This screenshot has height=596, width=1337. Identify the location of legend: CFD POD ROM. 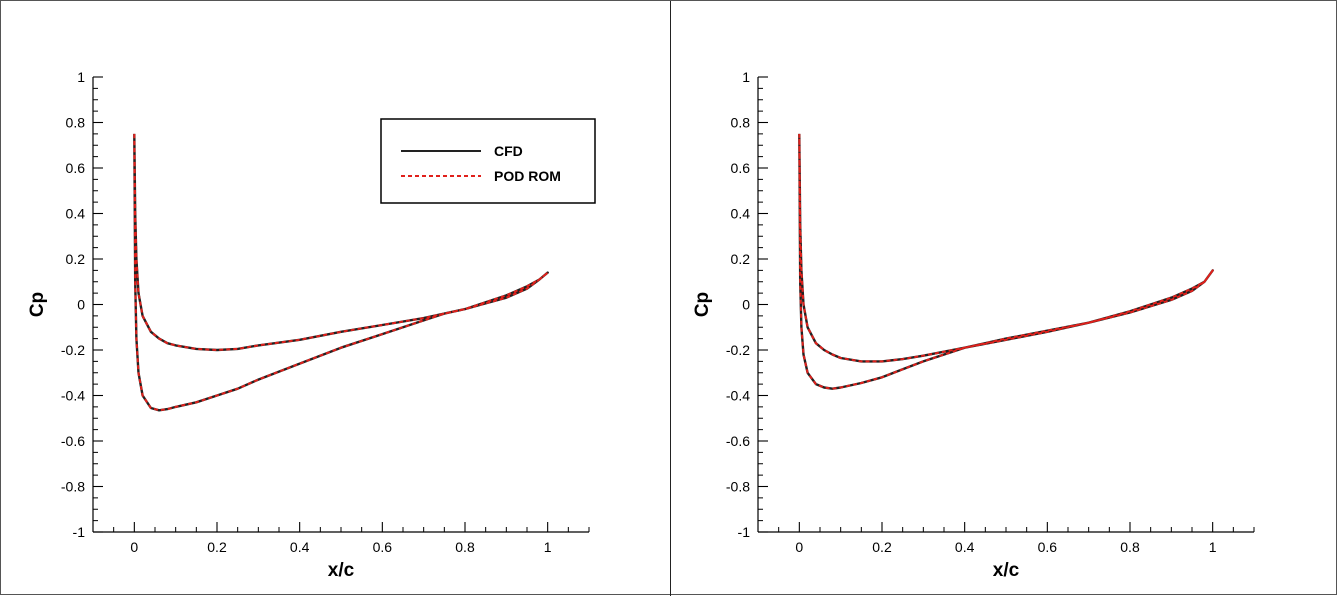
(488, 161).